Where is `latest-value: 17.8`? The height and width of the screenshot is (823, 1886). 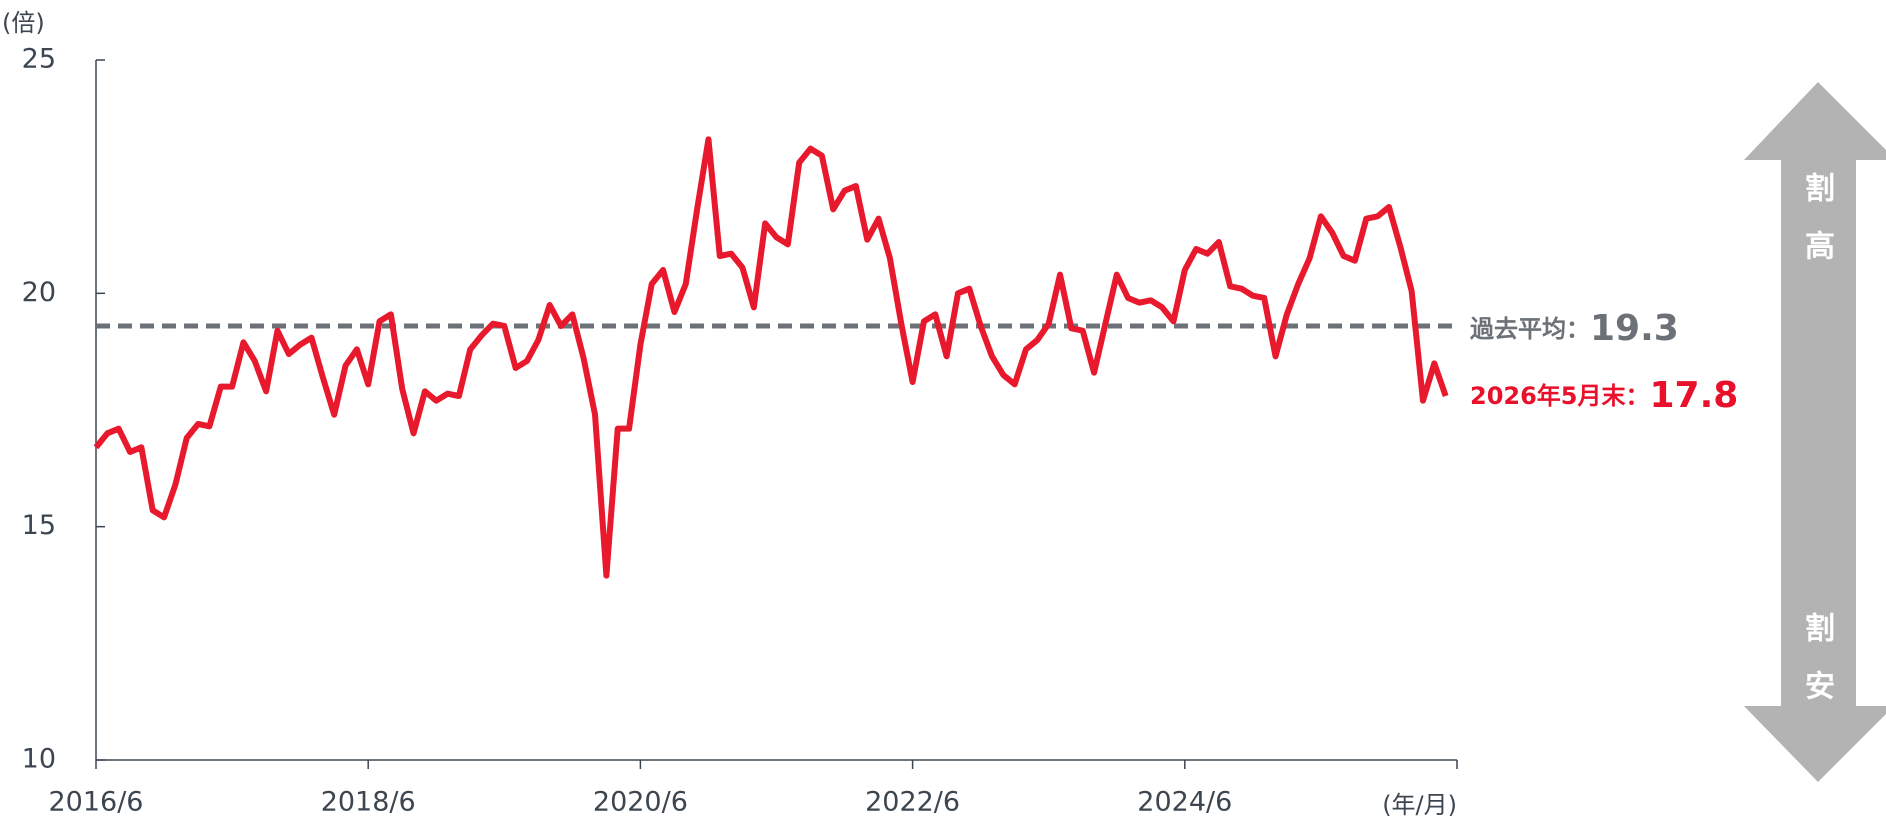 latest-value: 17.8 is located at coordinates (1694, 395).